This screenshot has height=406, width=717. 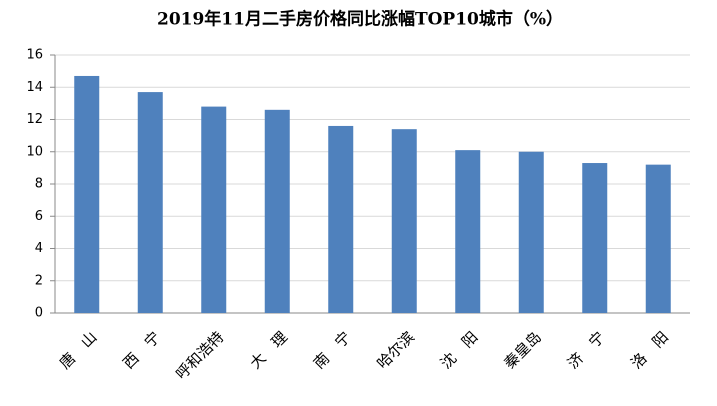 I want to click on y-tick-label: 2, so click(x=39, y=280).